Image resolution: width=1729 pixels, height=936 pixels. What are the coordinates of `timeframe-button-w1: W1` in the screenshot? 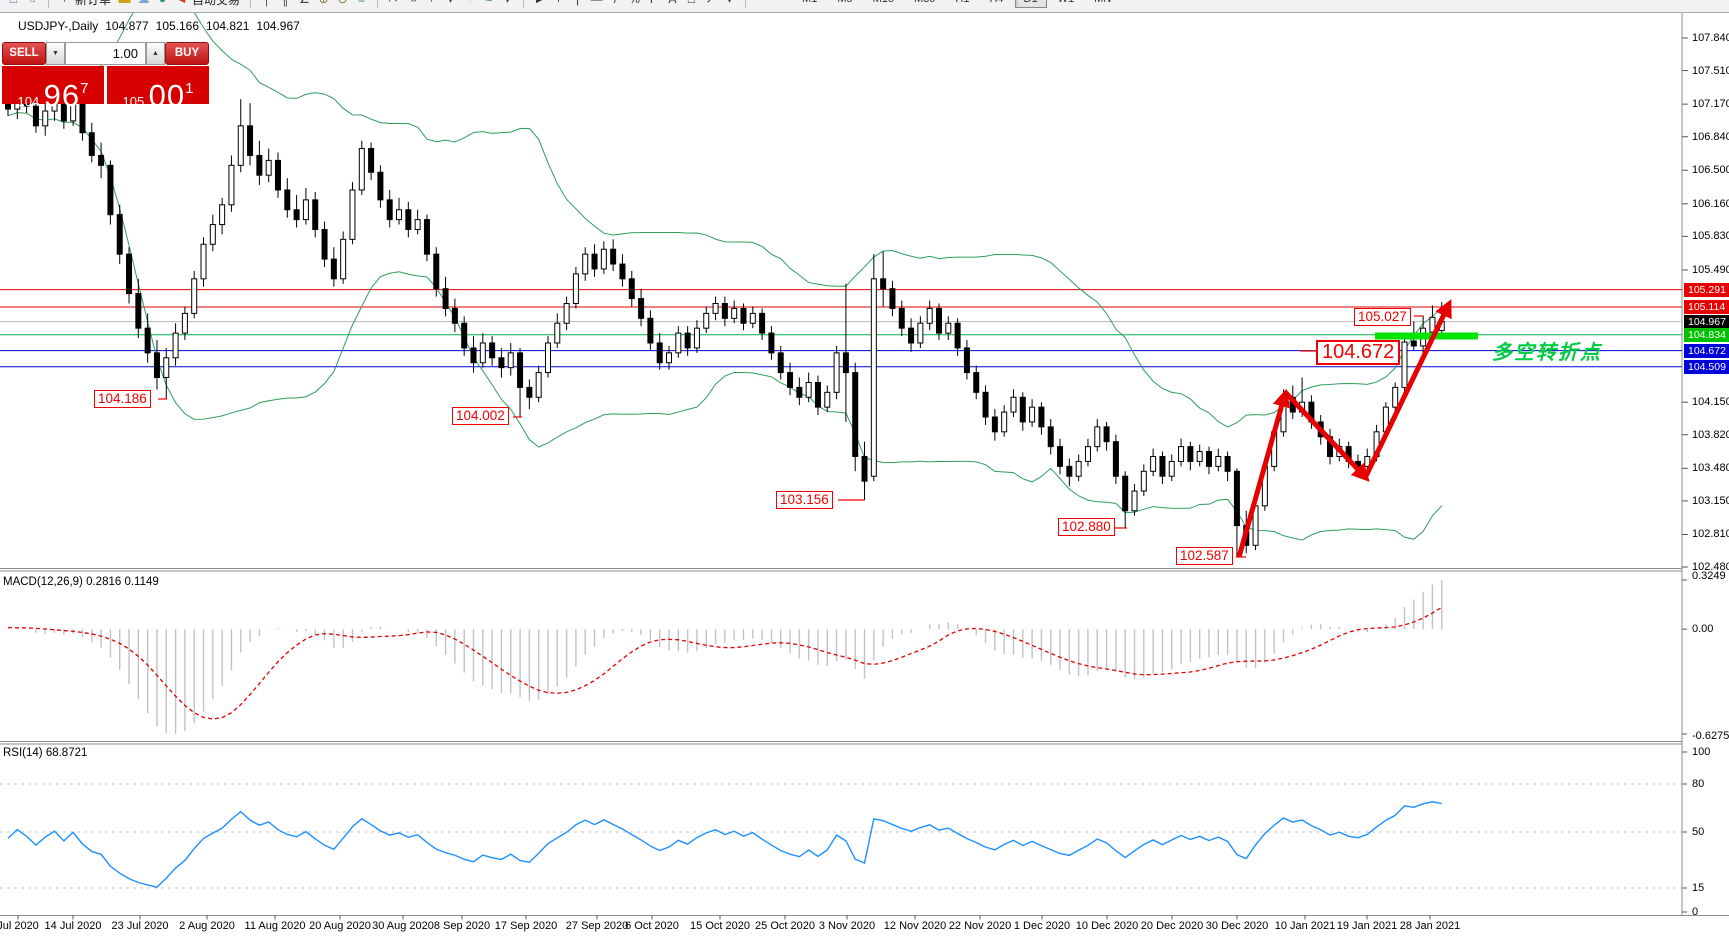 It's located at (1066, 4).